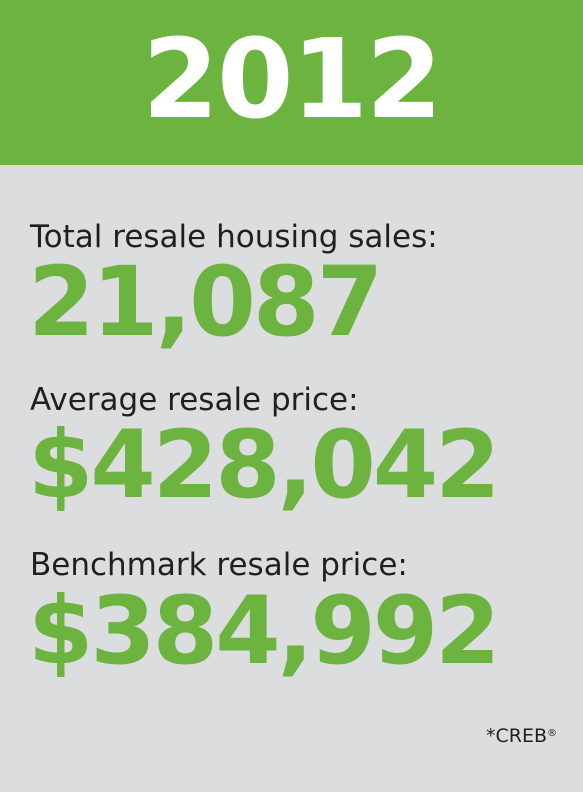  I want to click on source-text: *CREB, so click(516, 736).